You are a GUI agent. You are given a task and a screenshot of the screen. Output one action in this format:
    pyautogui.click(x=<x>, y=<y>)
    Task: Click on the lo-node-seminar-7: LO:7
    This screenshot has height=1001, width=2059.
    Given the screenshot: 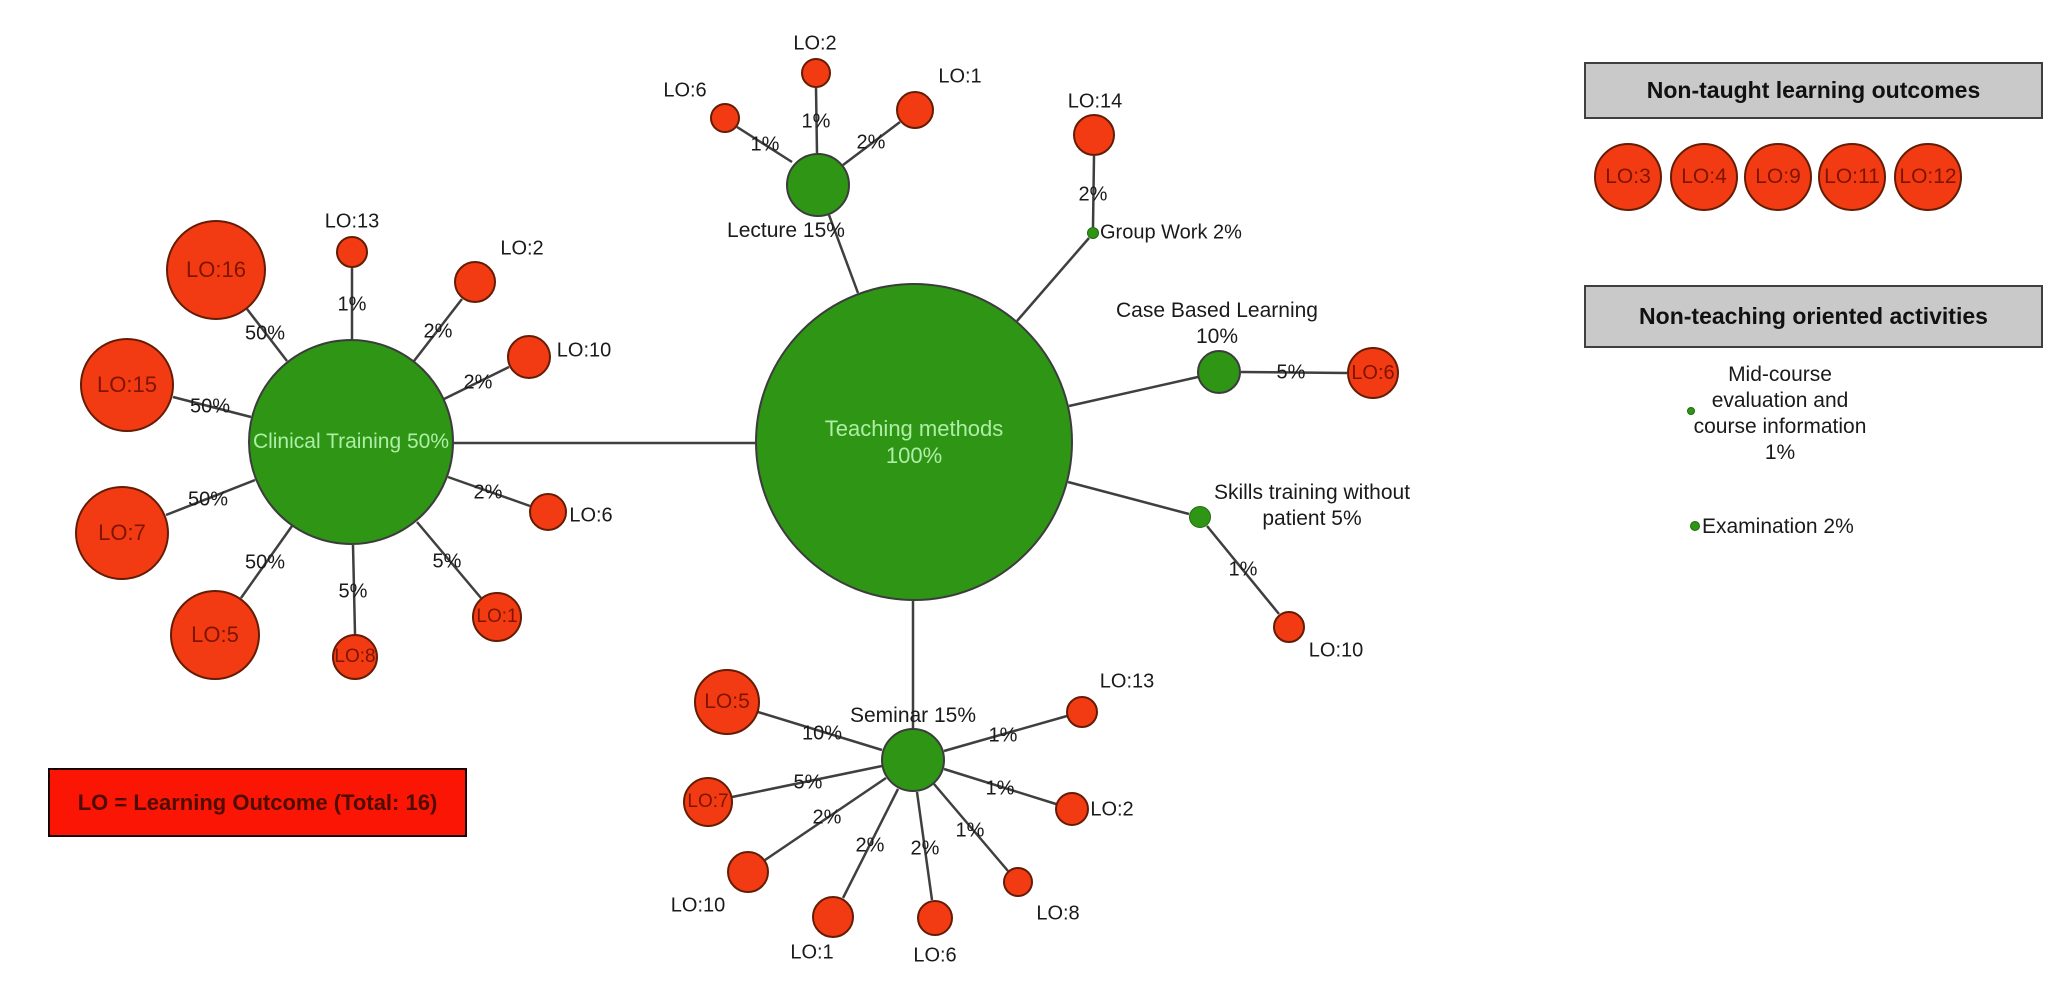 What is the action you would take?
    pyautogui.click(x=708, y=802)
    